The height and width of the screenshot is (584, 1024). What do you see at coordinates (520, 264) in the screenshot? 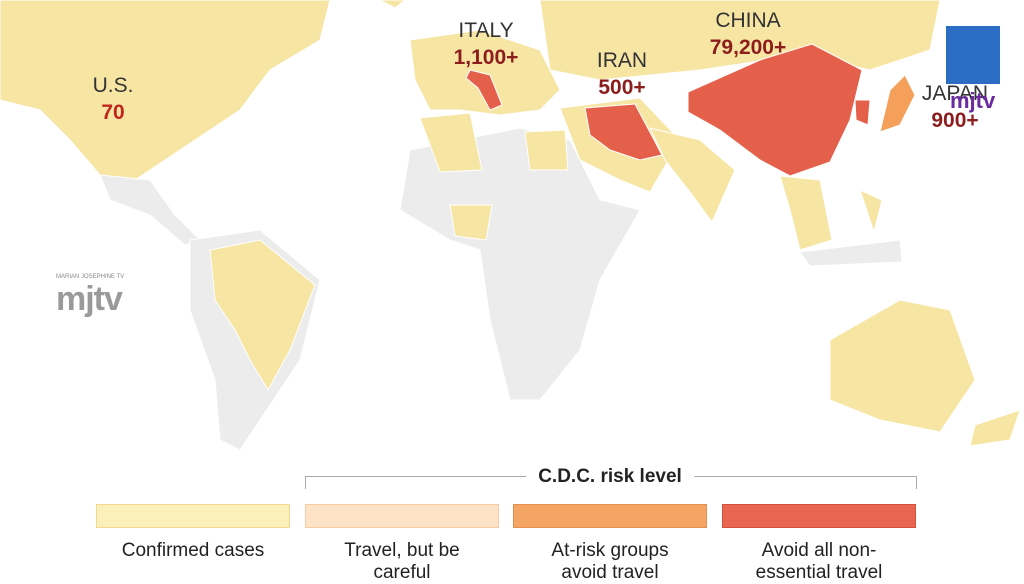
I see `africa` at bounding box center [520, 264].